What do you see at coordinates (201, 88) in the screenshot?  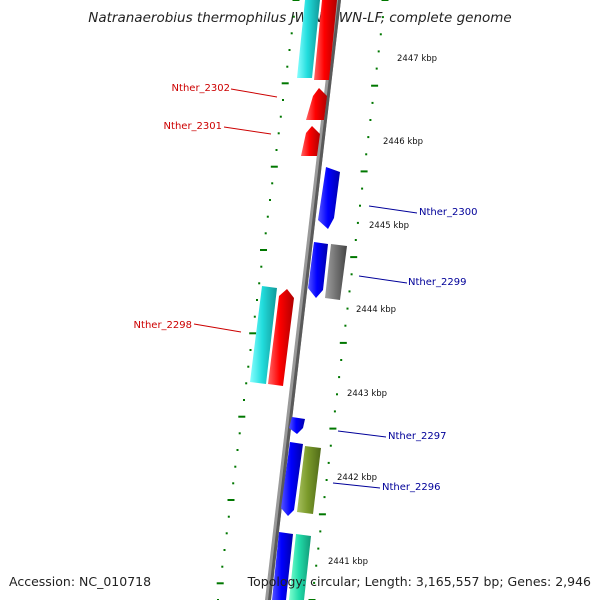 I see `gene-label-nther-2302: Nther_2302` at bounding box center [201, 88].